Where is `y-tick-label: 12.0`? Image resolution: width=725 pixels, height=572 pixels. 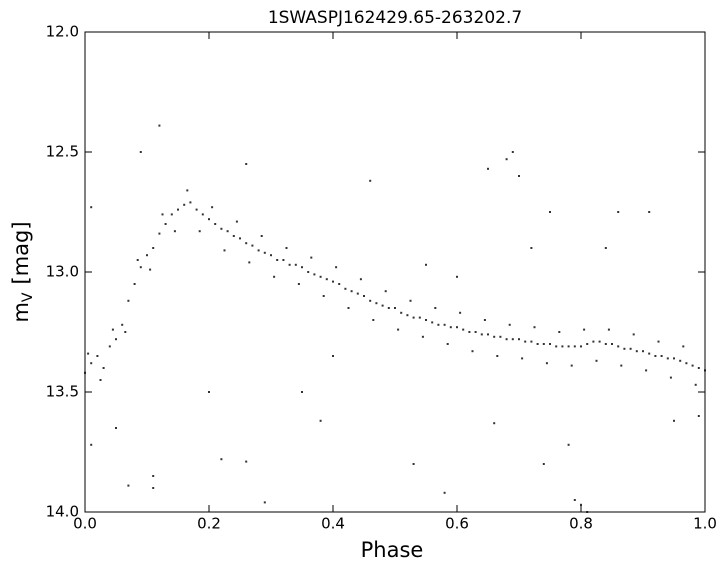
y-tick-label: 12.0 is located at coordinates (62, 32).